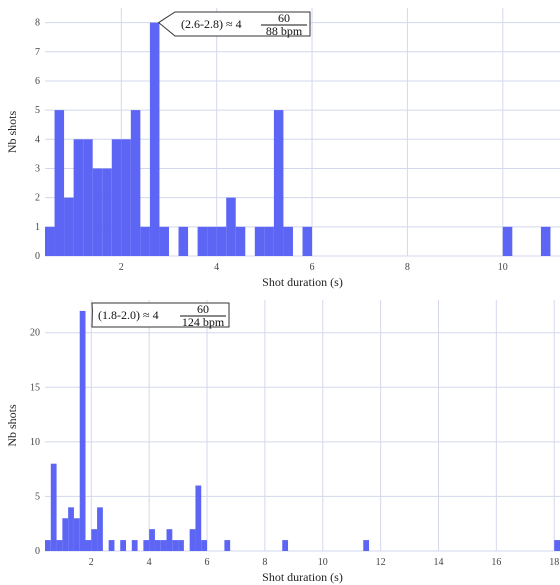  Describe the element at coordinates (37, 23) in the screenshot. I see `y-tick-label: 8` at that location.